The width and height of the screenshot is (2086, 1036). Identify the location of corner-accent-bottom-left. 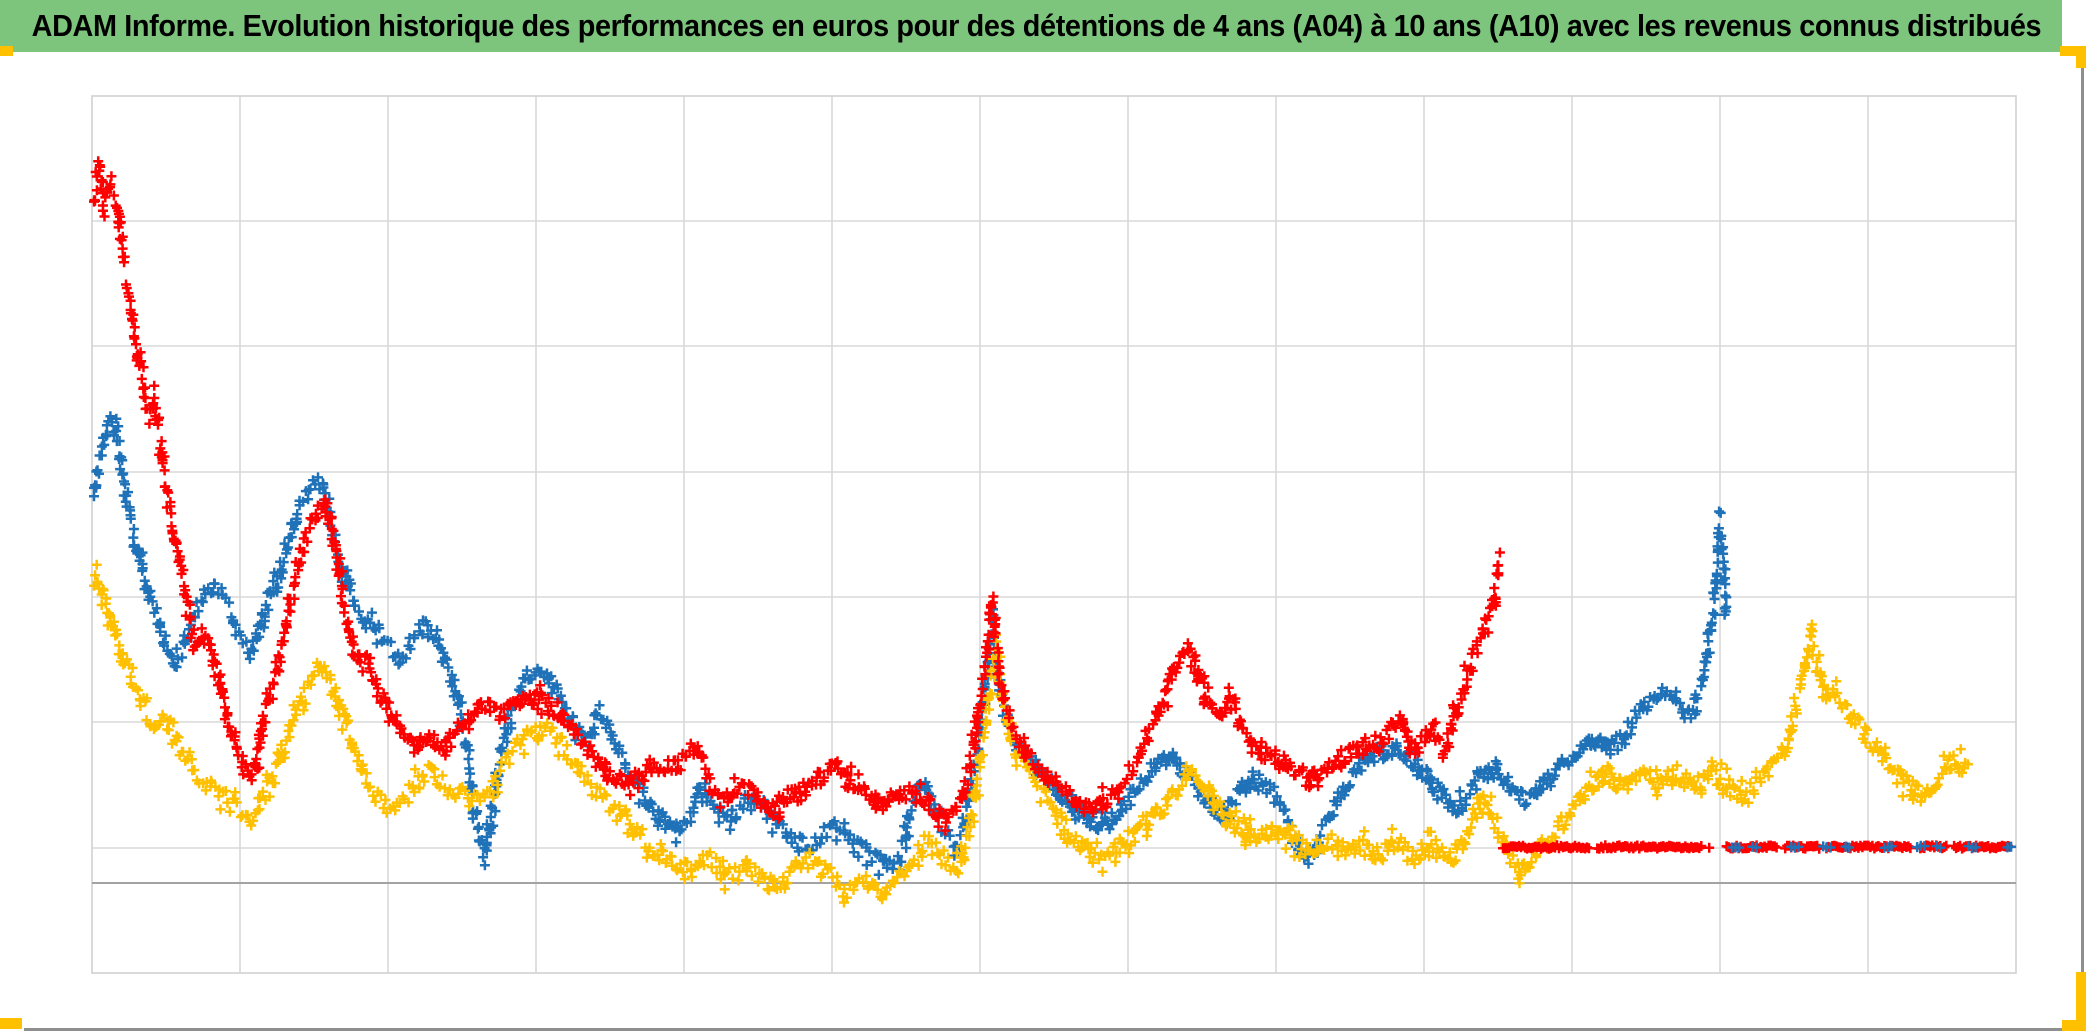
(11, 1023).